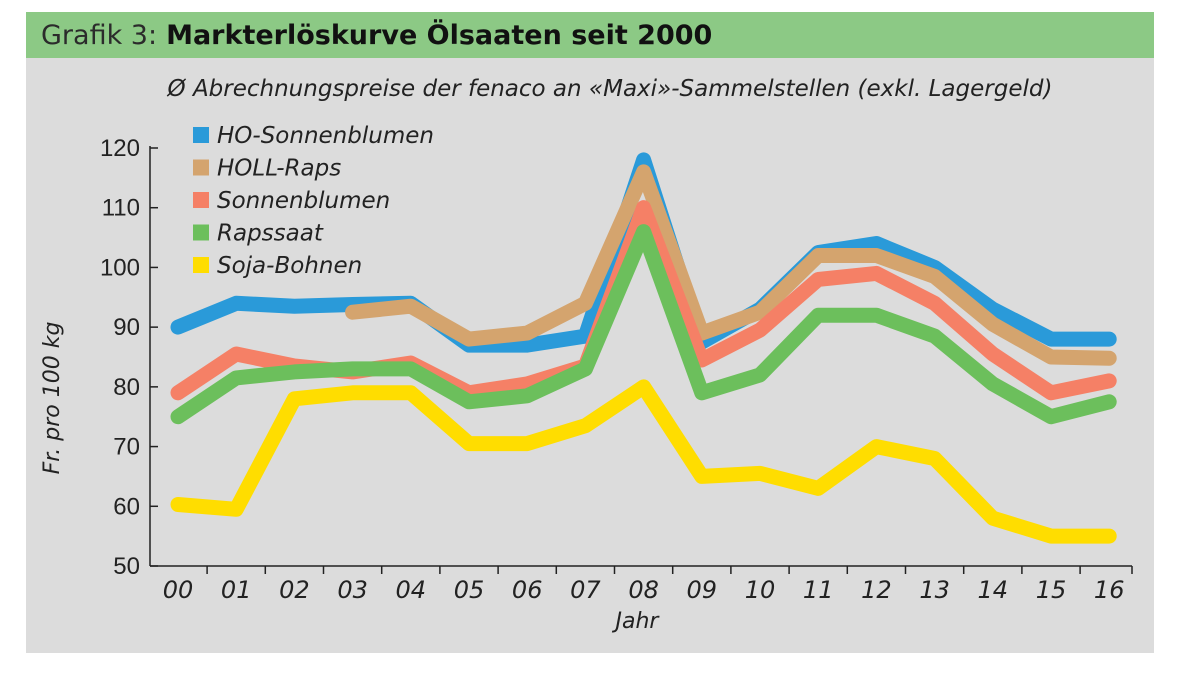 Image resolution: width=1200 pixels, height=686 pixels. Describe the element at coordinates (201, 265) in the screenshot. I see `legend-swatch-soja-bohnen` at that location.